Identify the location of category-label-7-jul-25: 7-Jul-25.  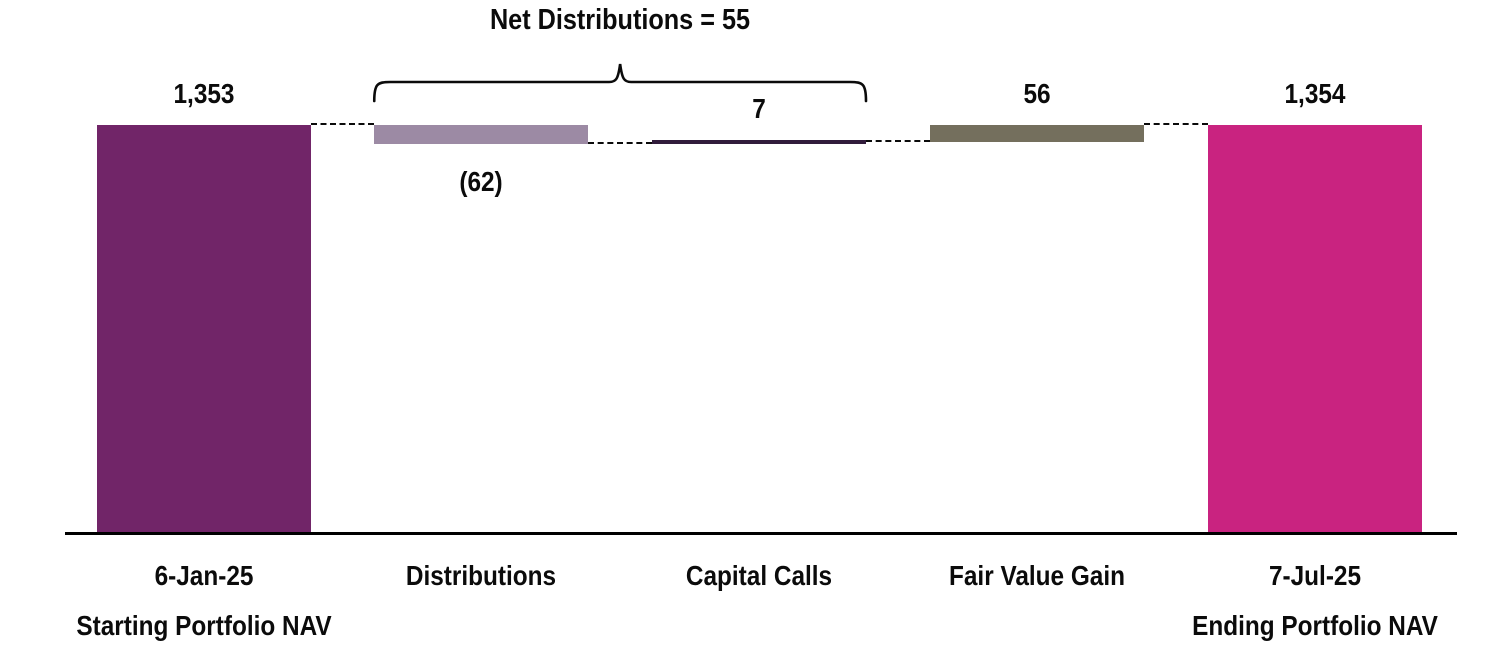
(1314, 575).